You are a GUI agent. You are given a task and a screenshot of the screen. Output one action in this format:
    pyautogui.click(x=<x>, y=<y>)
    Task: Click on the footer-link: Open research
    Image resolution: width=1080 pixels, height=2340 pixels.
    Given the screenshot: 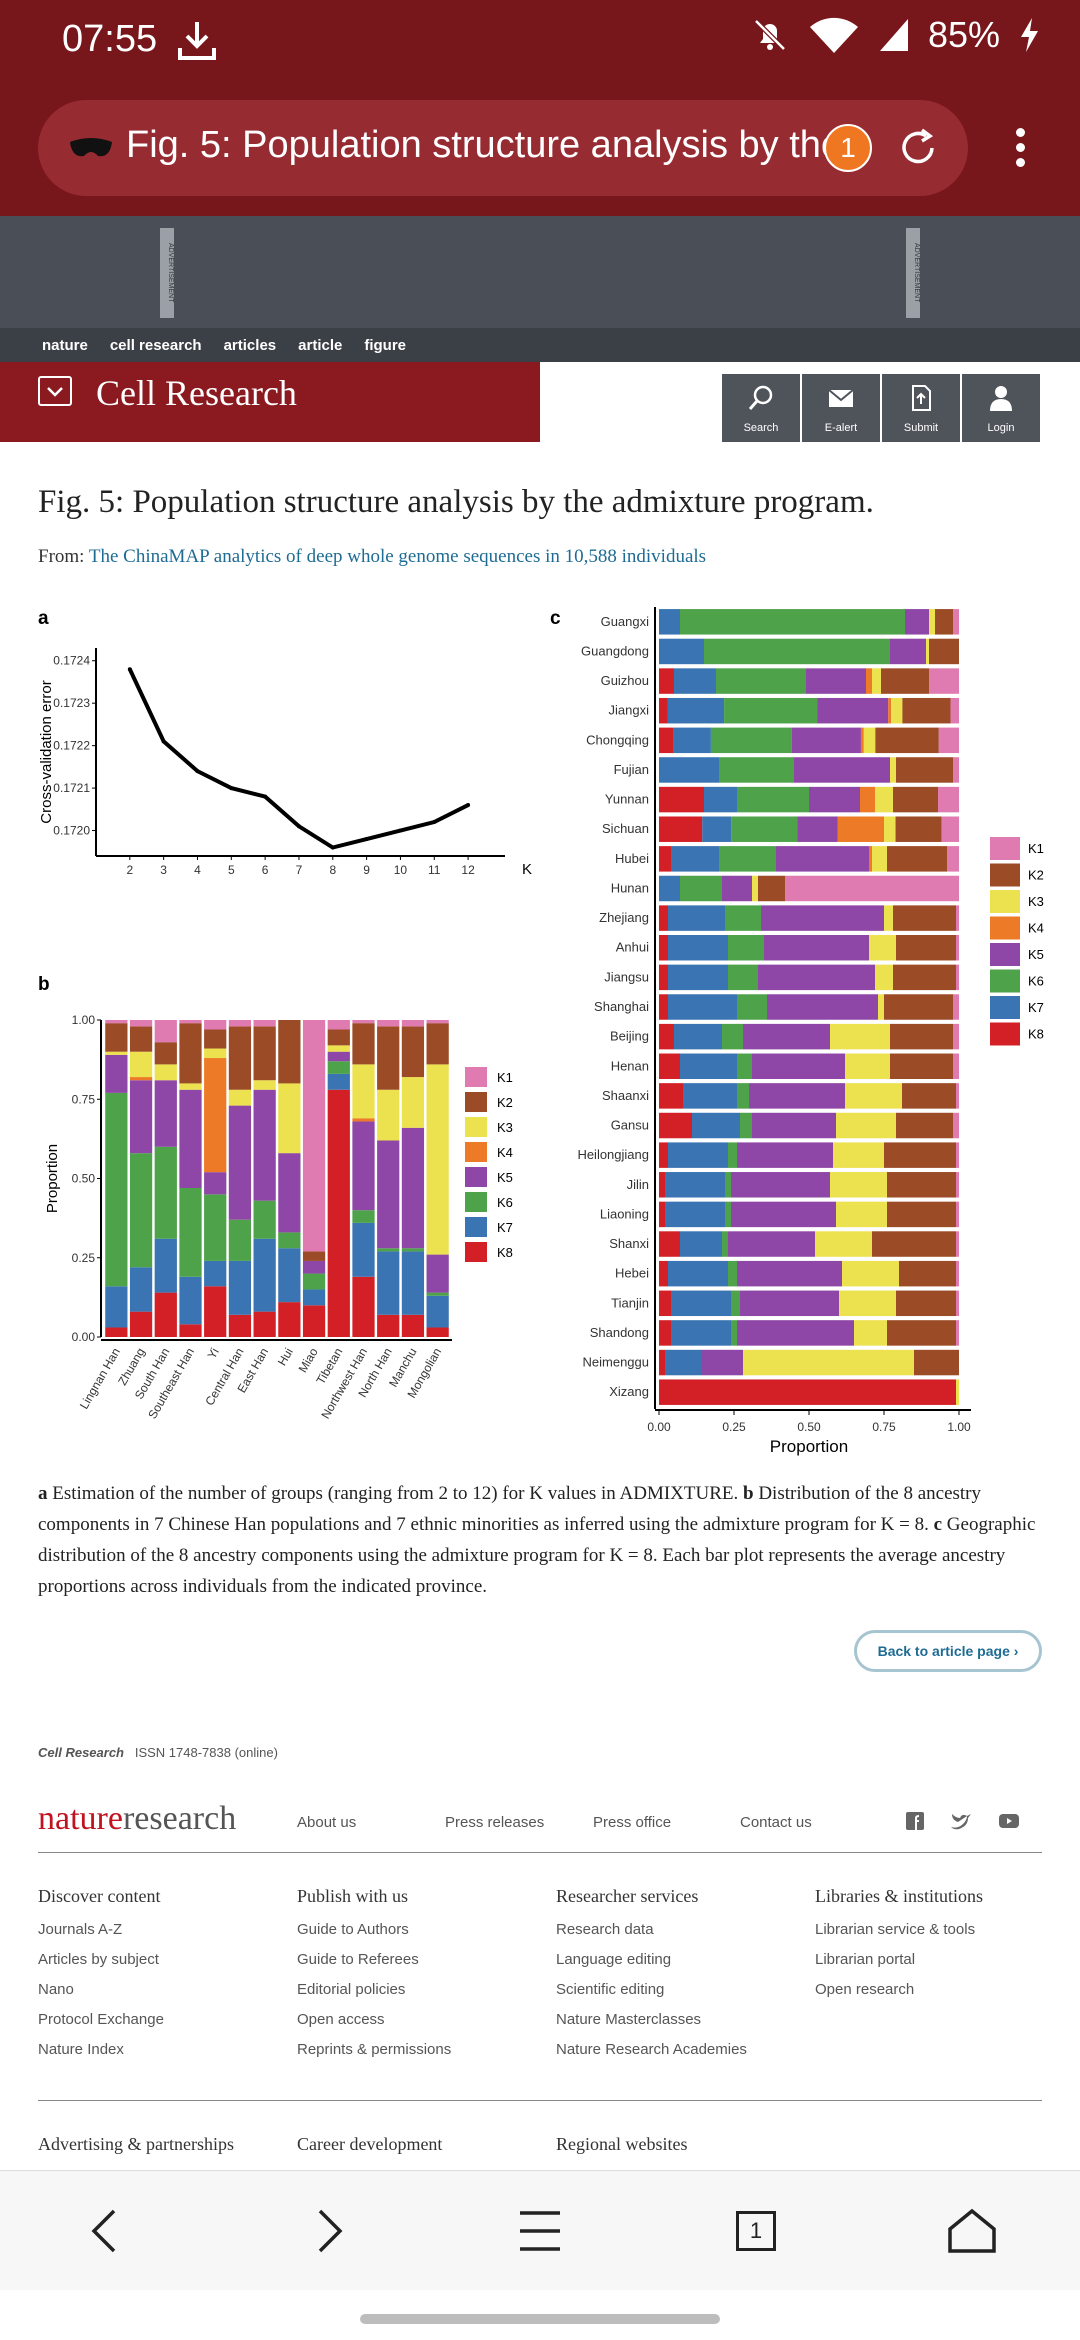 What is the action you would take?
    pyautogui.click(x=865, y=1989)
    